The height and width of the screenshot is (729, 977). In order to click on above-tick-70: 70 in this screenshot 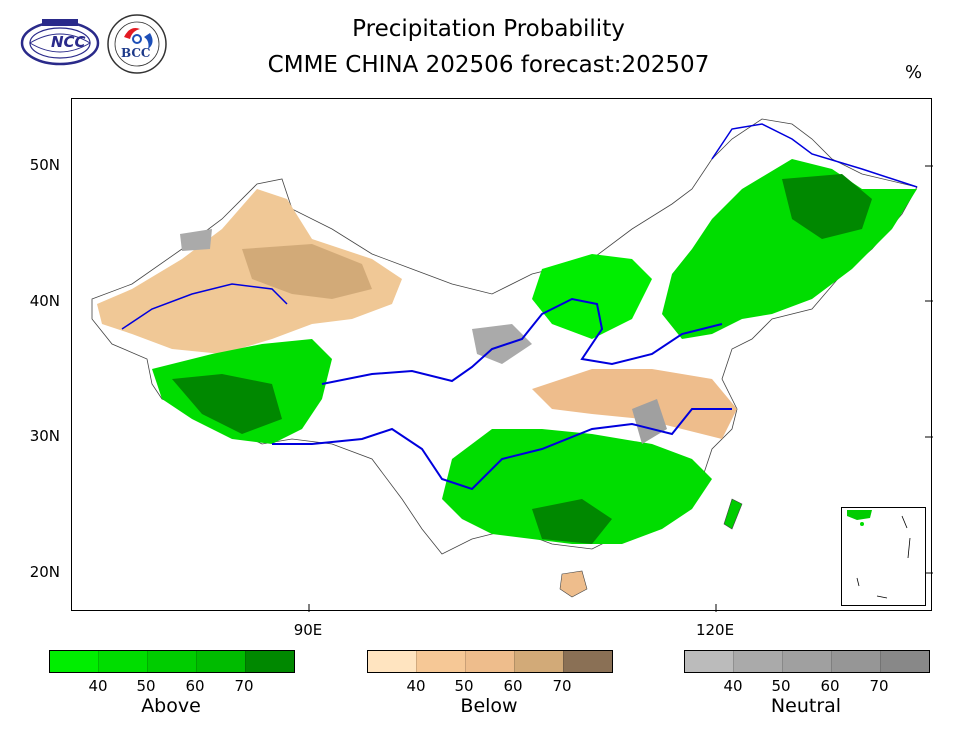, I will do `click(244, 686)`.